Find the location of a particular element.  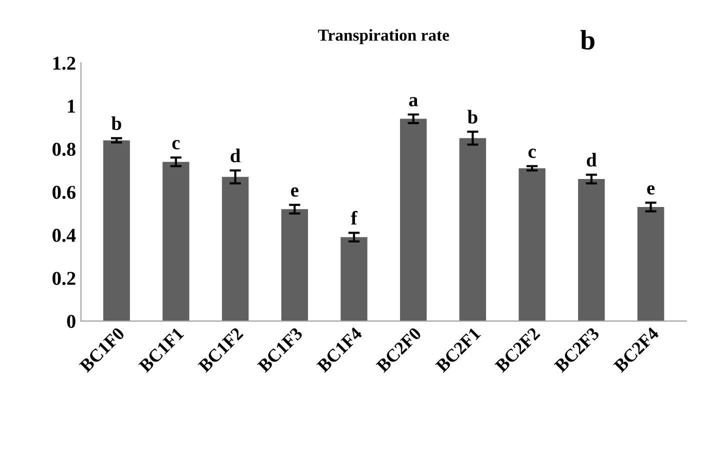

y-tick-label: 0.8 is located at coordinates (64, 149).